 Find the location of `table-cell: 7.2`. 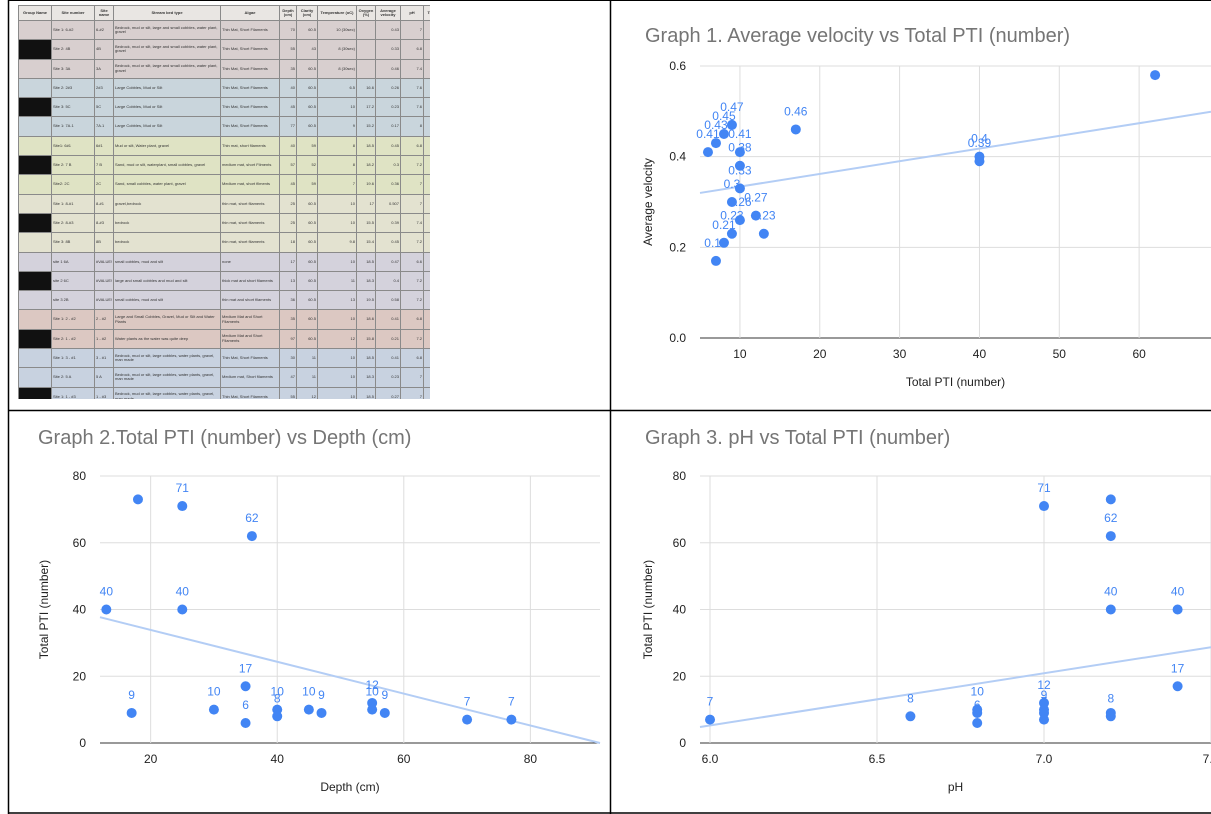

table-cell: 7.2 is located at coordinates (412, 300).